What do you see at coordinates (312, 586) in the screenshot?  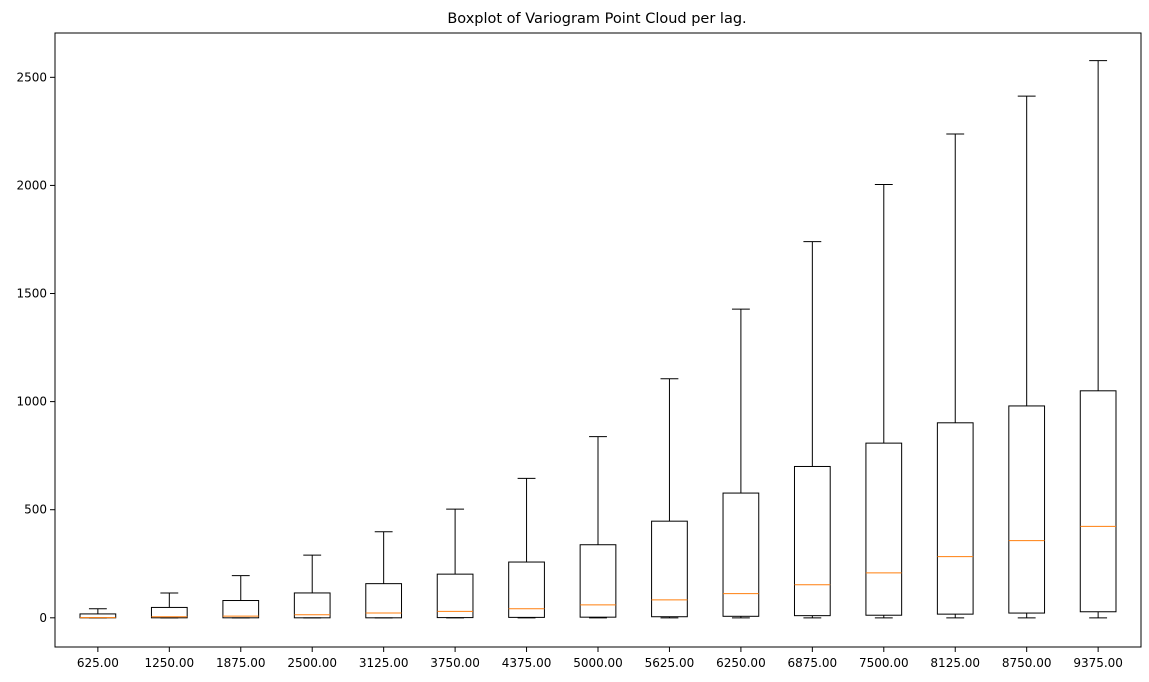 I see `box-2500.00` at bounding box center [312, 586].